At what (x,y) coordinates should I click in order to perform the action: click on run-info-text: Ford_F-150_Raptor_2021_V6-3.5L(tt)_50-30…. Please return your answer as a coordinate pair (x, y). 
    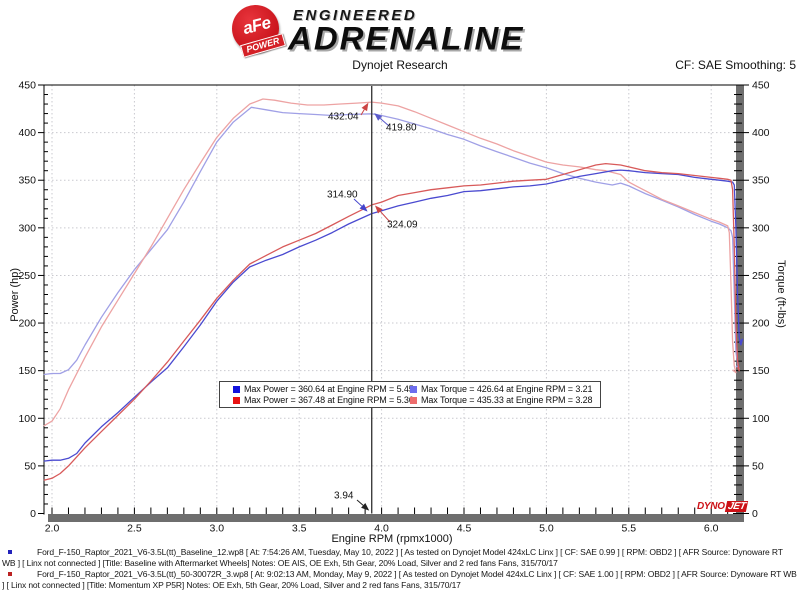
    Looking at the image, I should click on (399, 579).